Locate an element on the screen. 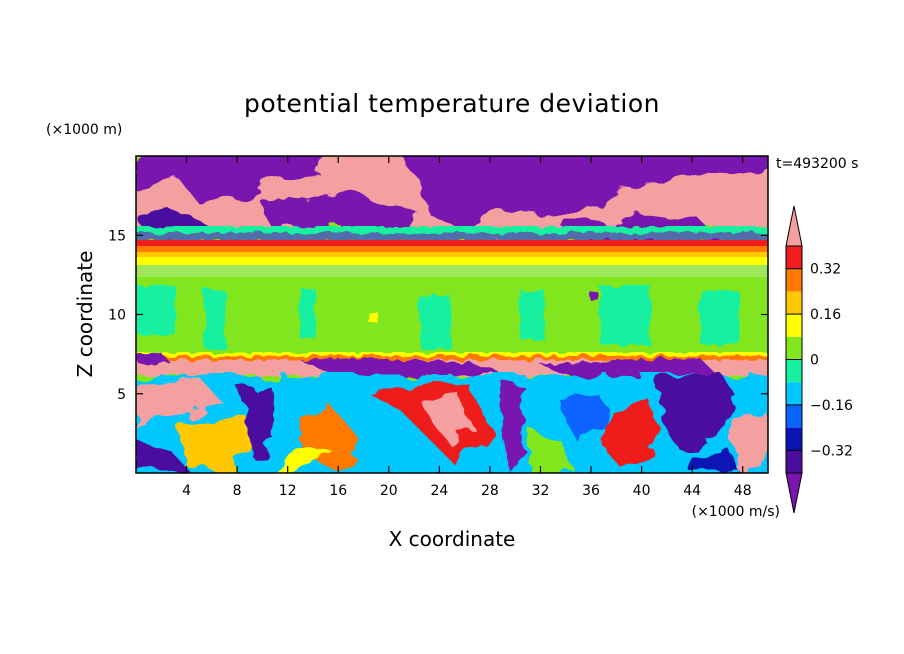 This screenshot has height=654, width=904. chart-title: potential temperature deviation is located at coordinates (452, 103).